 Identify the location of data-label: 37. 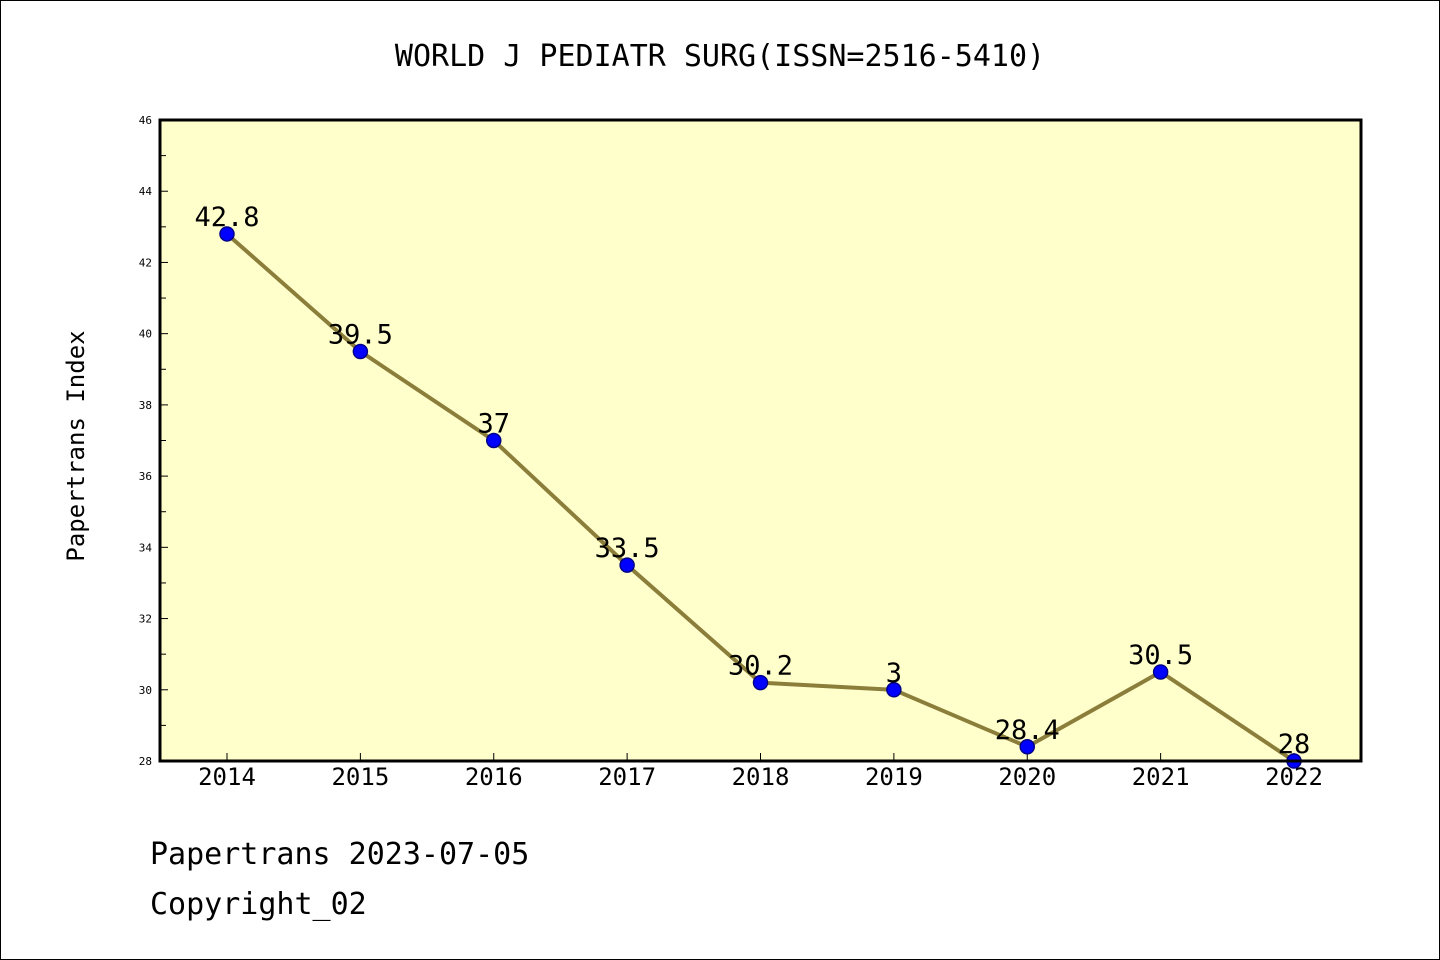
(493, 424).